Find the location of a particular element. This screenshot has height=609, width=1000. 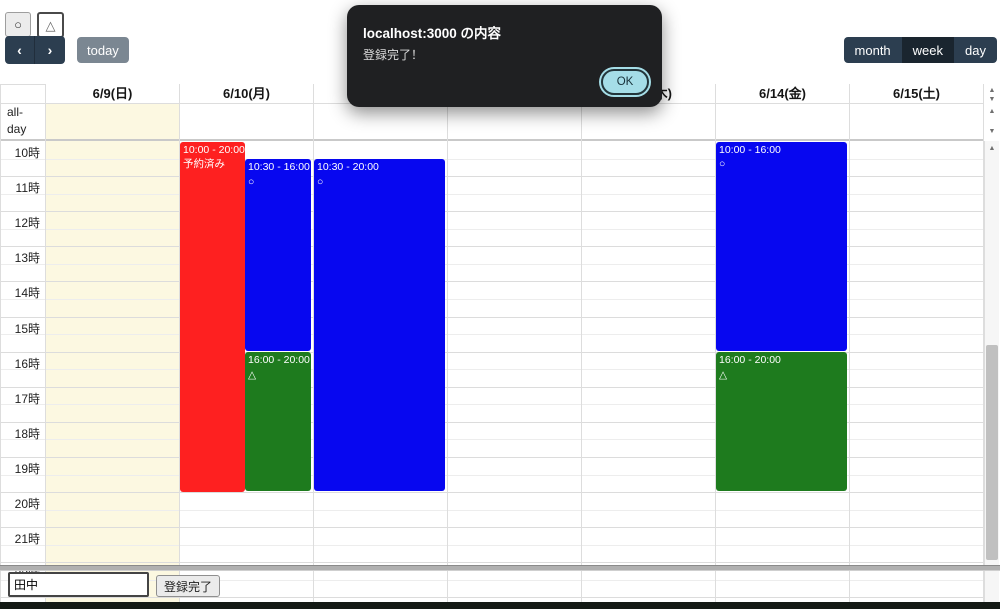

calendar-event: 10:00 - 16:00 ○ is located at coordinates (781, 246).